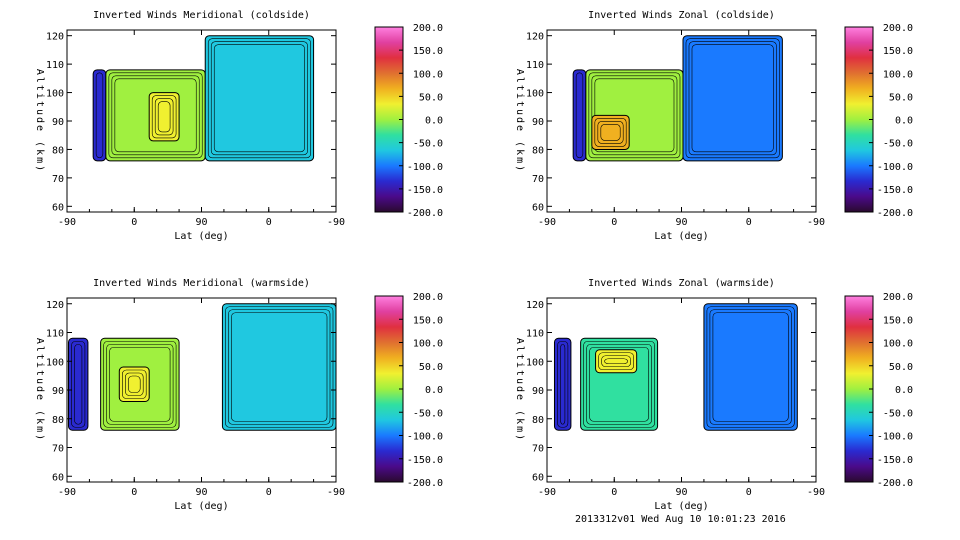 Image resolution: width=960 pixels, height=540 pixels. Describe the element at coordinates (681, 283) in the screenshot. I see `chart-title: Inverted Winds Zonal (warmside)` at that location.